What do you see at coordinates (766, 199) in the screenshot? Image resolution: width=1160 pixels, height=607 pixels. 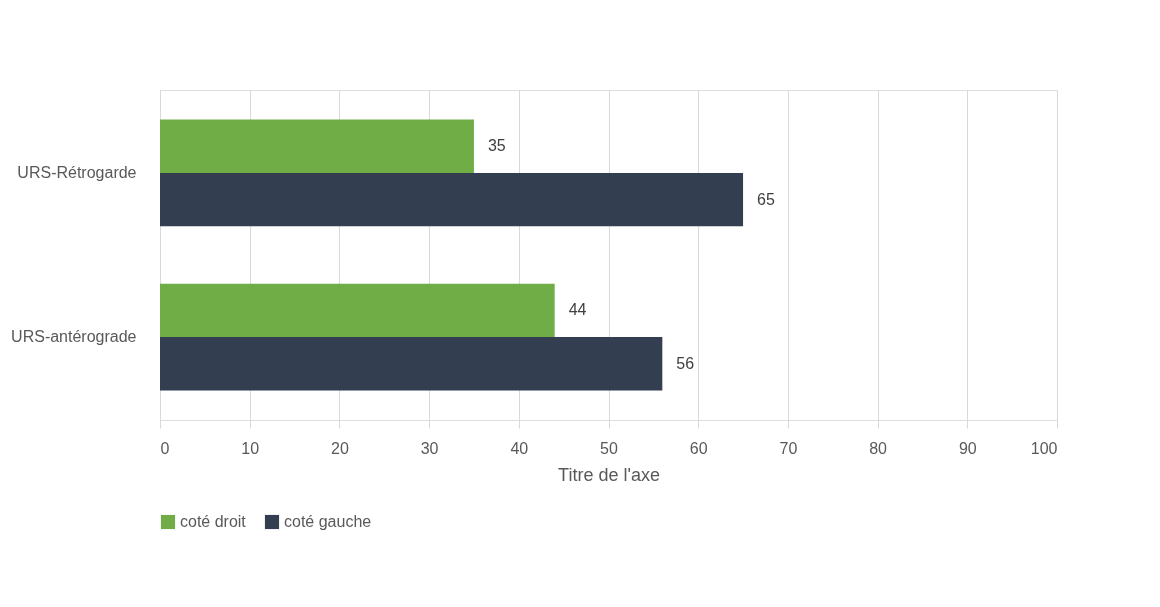 I see `data-label: 65` at bounding box center [766, 199].